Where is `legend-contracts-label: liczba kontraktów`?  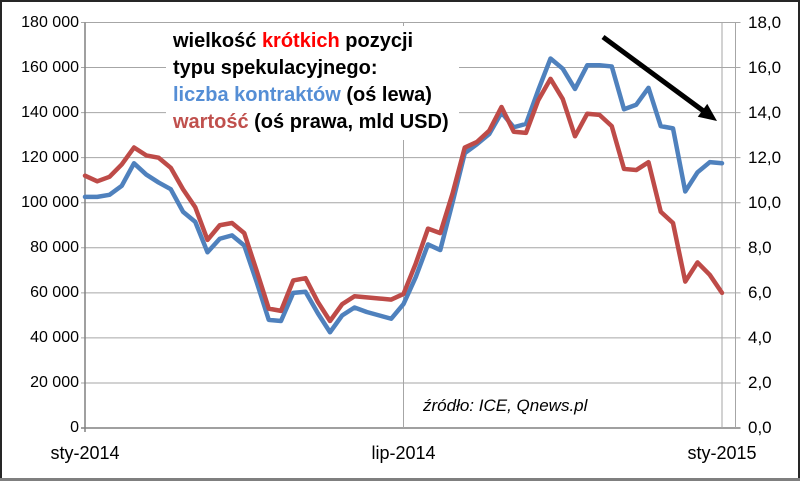
legend-contracts-label: liczba kontraktów is located at coordinates (257, 95).